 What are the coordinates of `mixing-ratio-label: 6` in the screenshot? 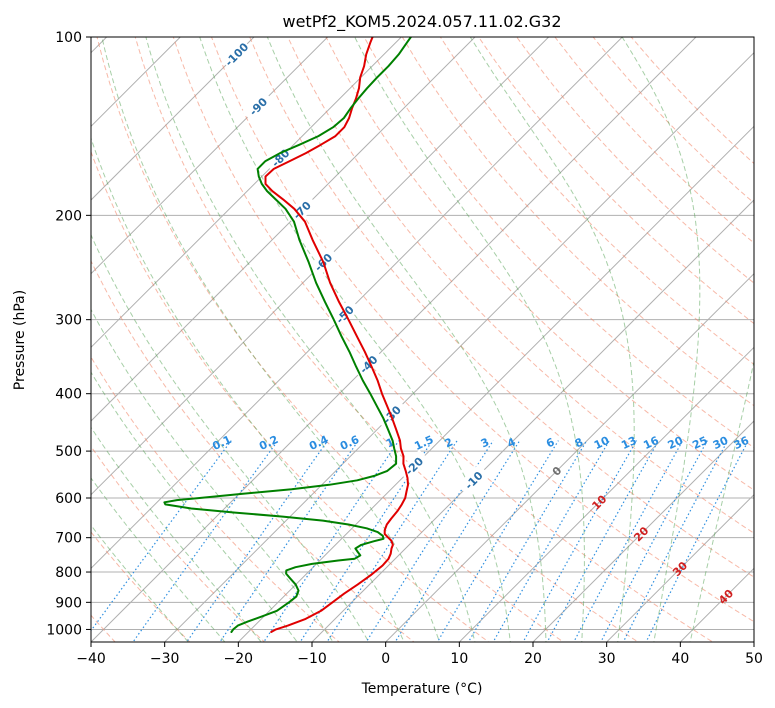 It's located at (550, 442).